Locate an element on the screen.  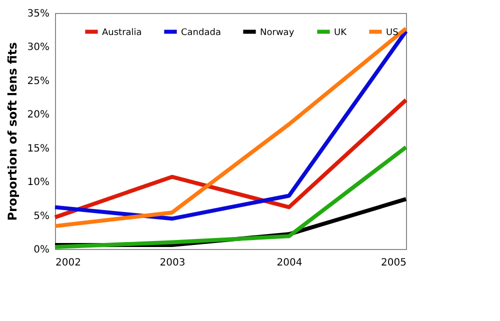
x-tick-label: 2003 is located at coordinates (173, 263).